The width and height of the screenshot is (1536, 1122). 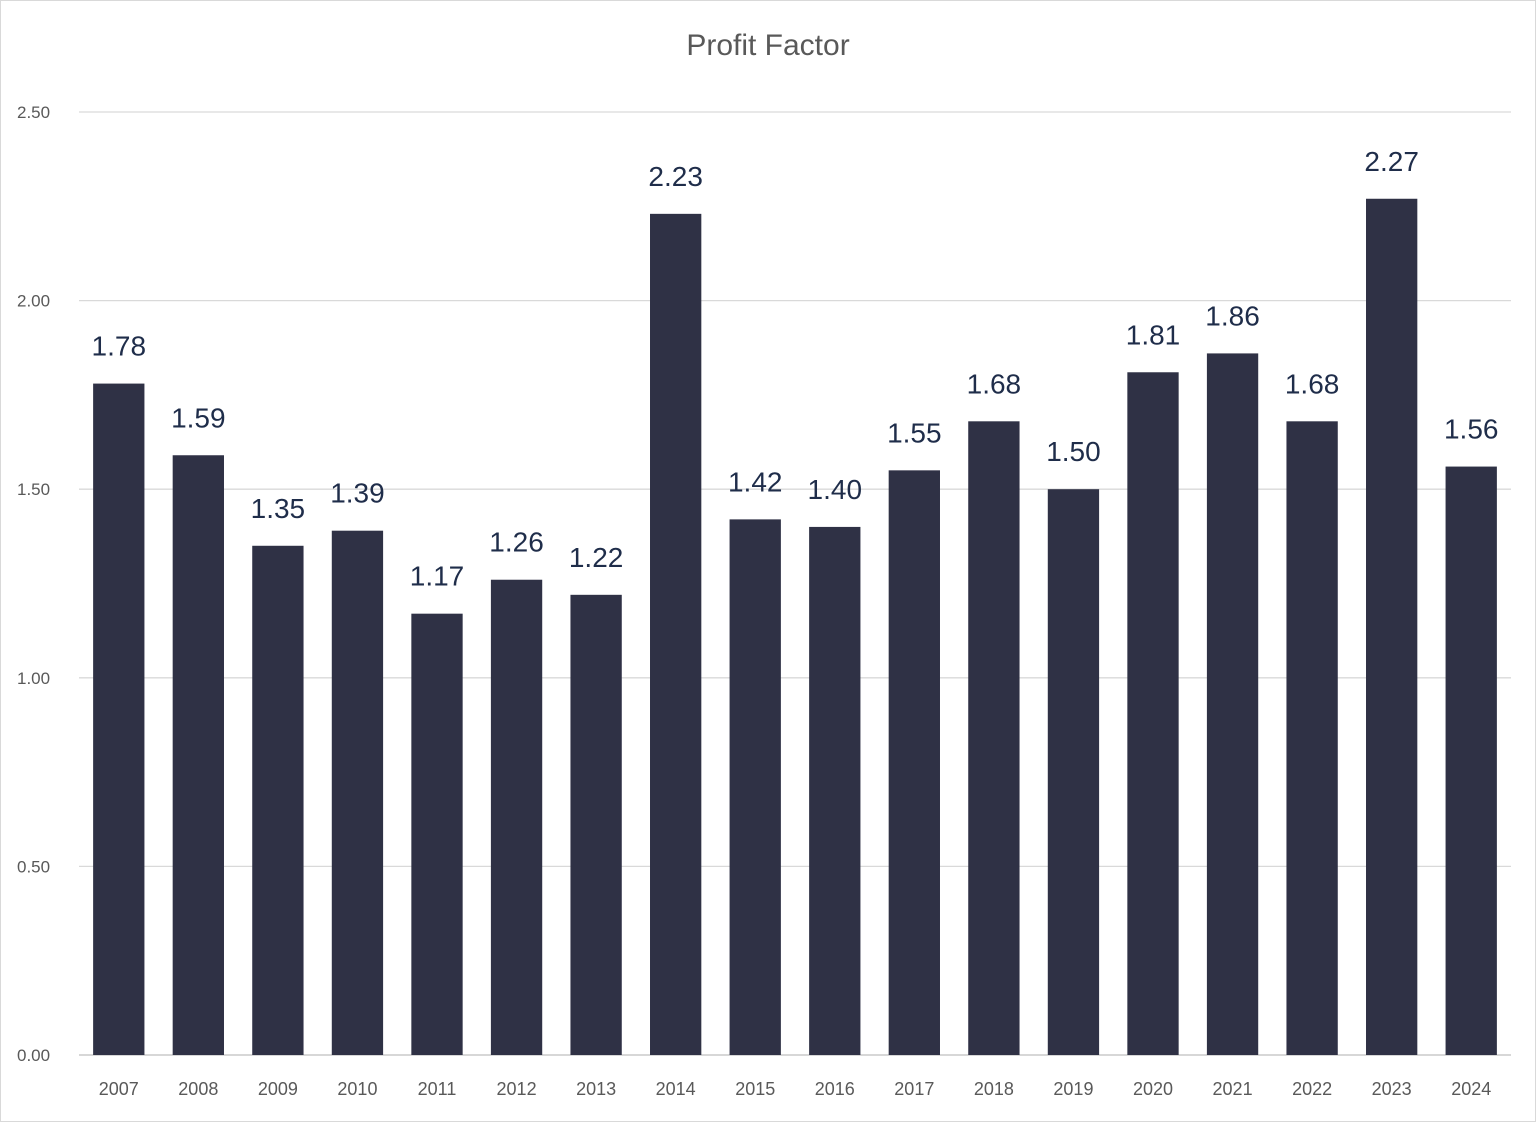 I want to click on x-tick-label: 2014, so click(x=676, y=1089).